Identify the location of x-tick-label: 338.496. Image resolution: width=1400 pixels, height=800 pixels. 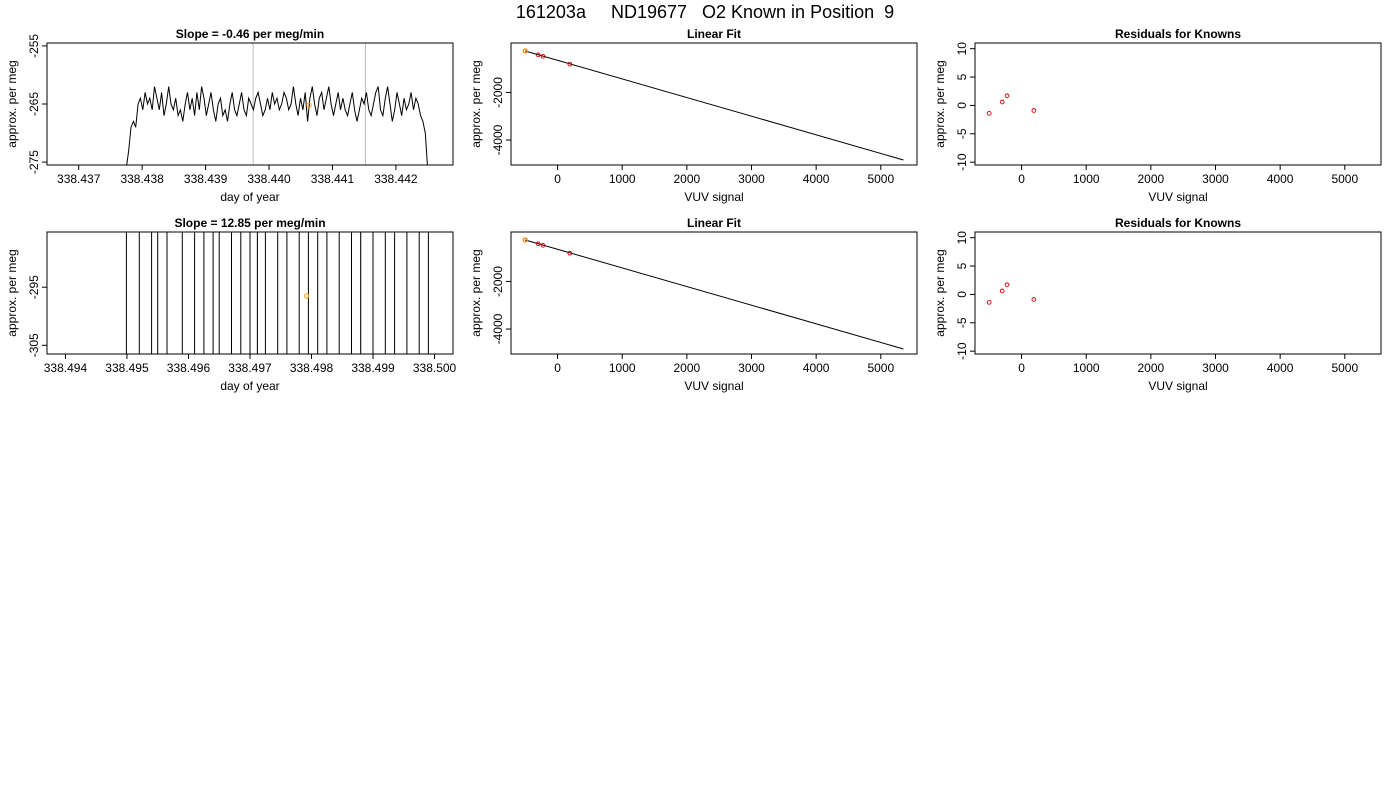
(189, 368).